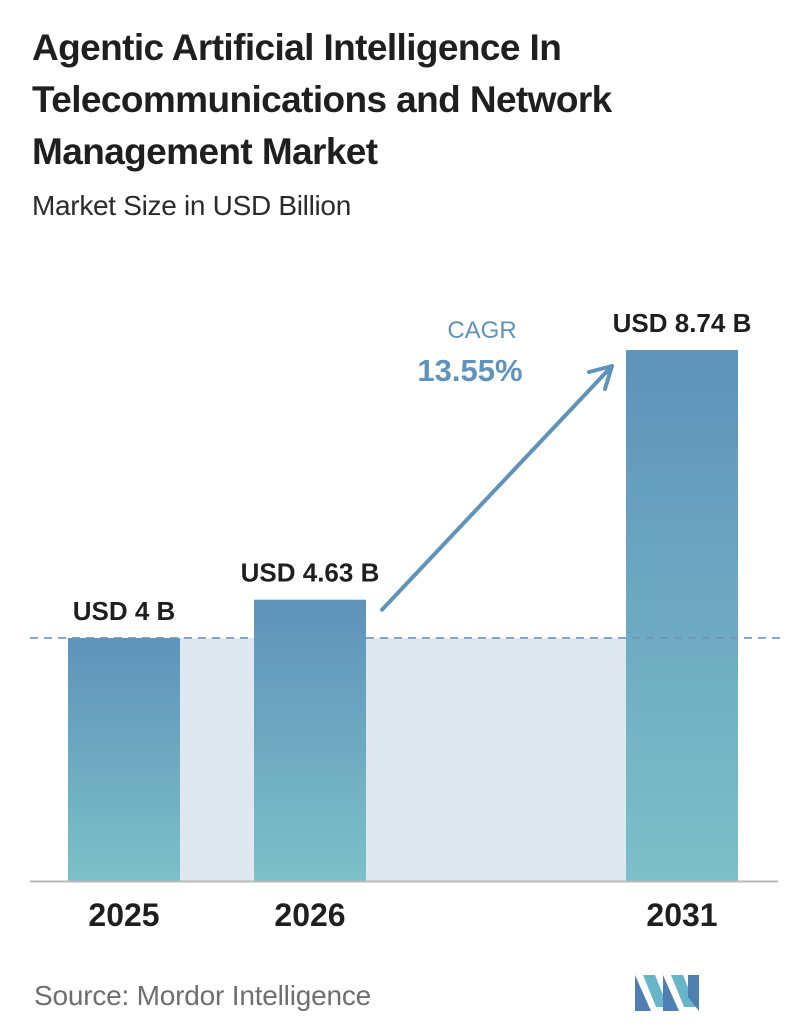 This screenshot has height=1034, width=796. Describe the element at coordinates (310, 573) in the screenshot. I see `data-label-2026: USD 4.63 B` at that location.